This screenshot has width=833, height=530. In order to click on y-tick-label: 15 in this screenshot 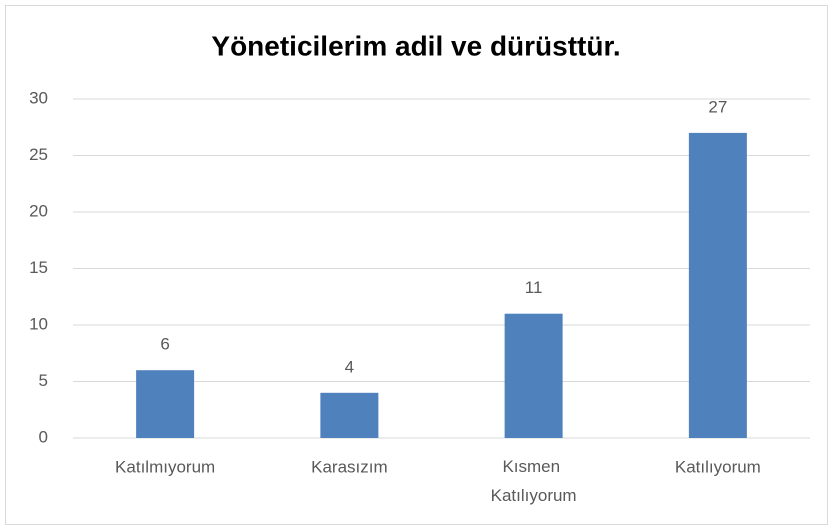, I will do `click(38, 267)`.